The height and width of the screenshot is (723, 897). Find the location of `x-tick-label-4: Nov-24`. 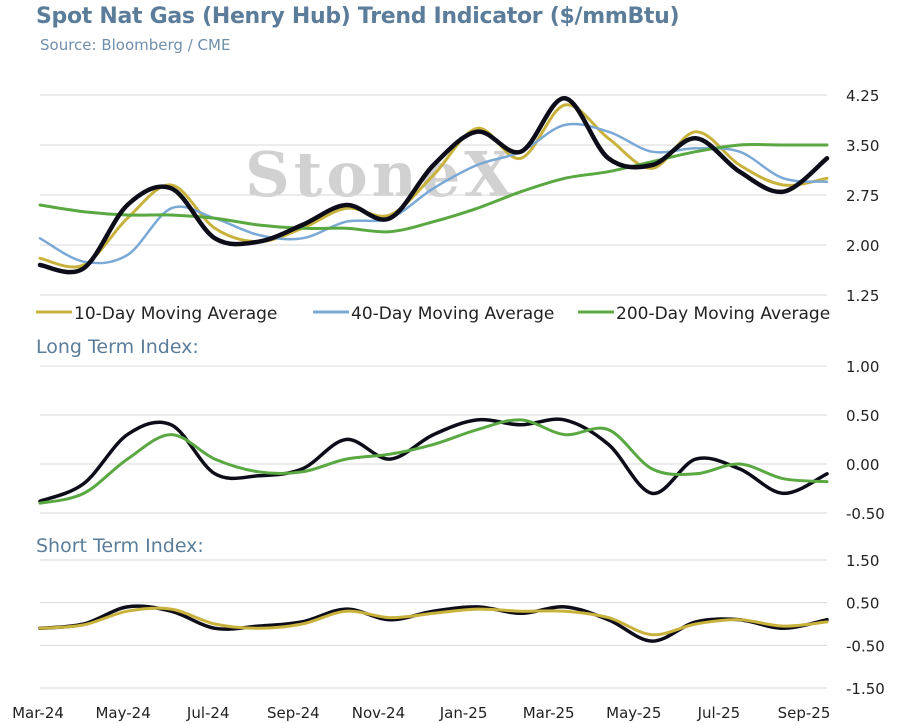

x-tick-label-4: Nov-24 is located at coordinates (378, 713).